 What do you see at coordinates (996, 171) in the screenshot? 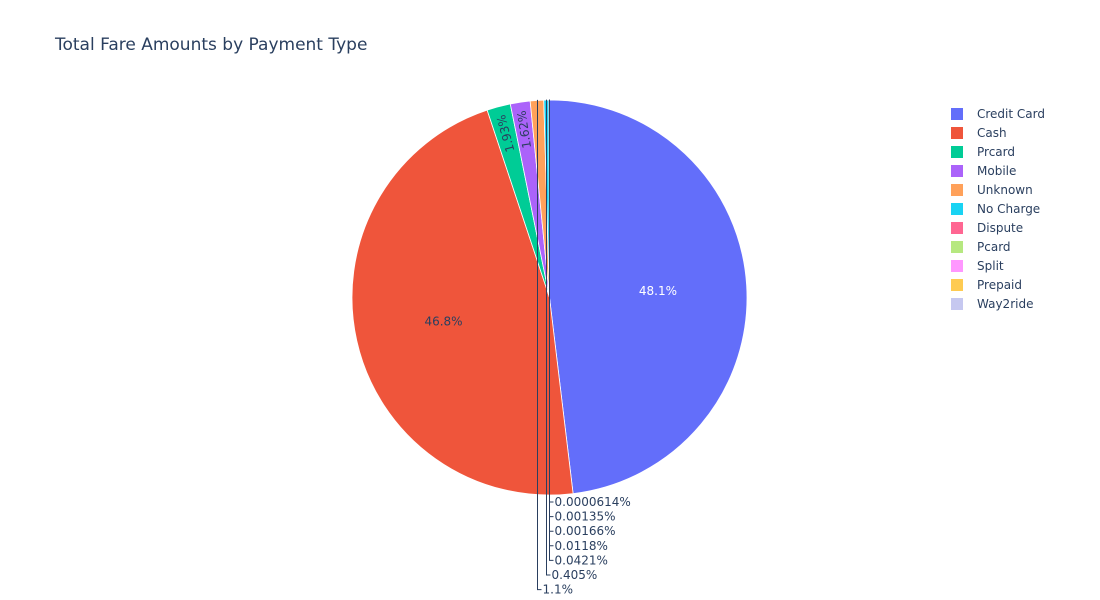
I see `legend-label: Mobile` at bounding box center [996, 171].